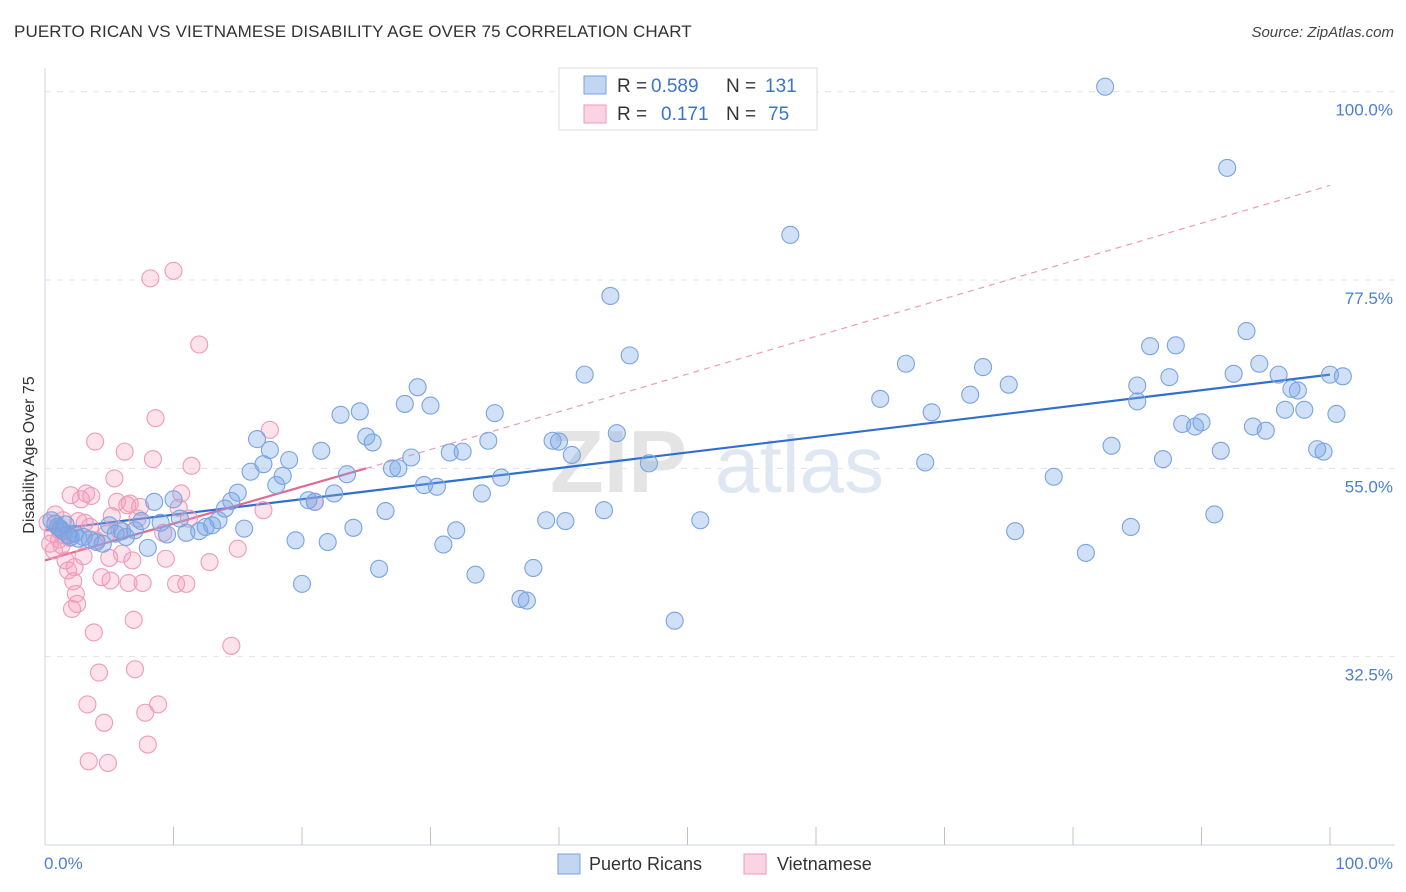 This screenshot has height=892, width=1406. Describe the element at coordinates (595, 85) in the screenshot. I see `legend-swatch-puerto-ricans` at that location.